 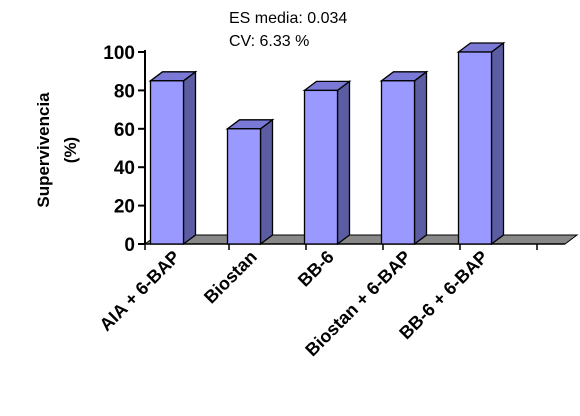 What do you see at coordinates (361, 239) in the screenshot?
I see `chart-floor` at bounding box center [361, 239].